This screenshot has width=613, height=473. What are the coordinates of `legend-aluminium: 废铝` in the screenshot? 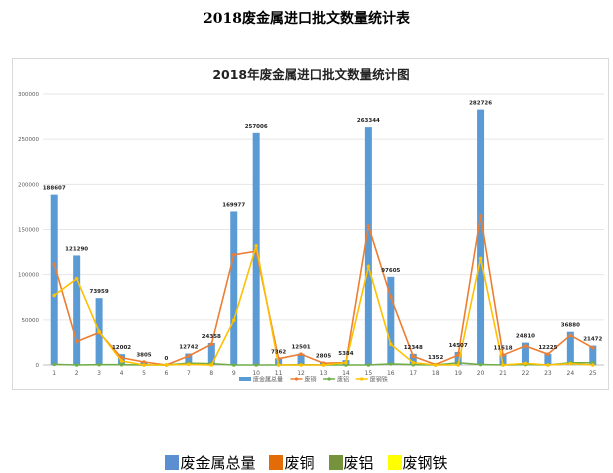 It's located at (351, 462).